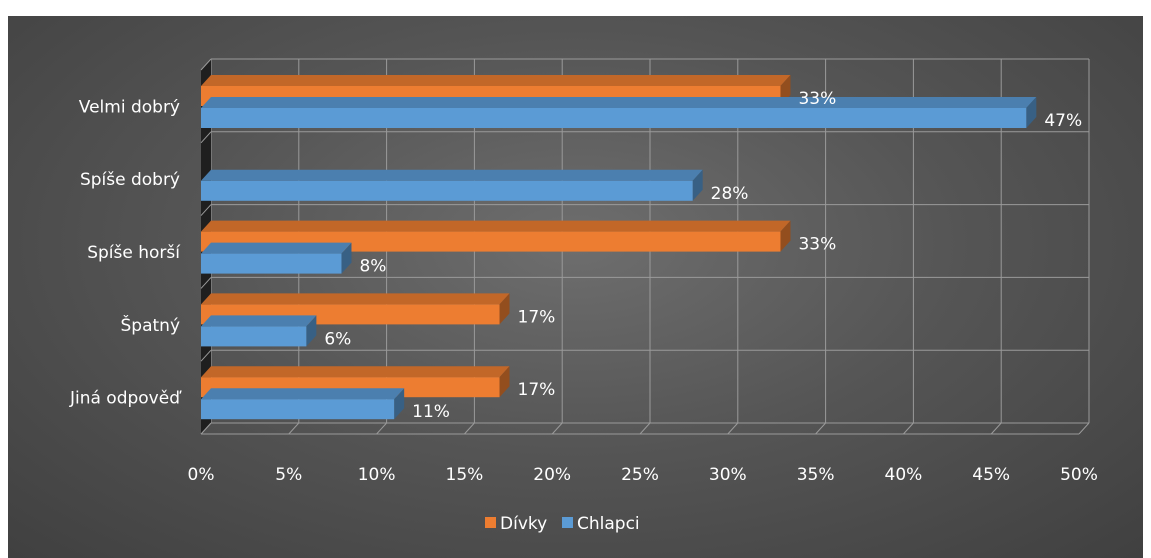  What do you see at coordinates (537, 390) in the screenshot?
I see `data-label-dívky-4: 17%` at bounding box center [537, 390].